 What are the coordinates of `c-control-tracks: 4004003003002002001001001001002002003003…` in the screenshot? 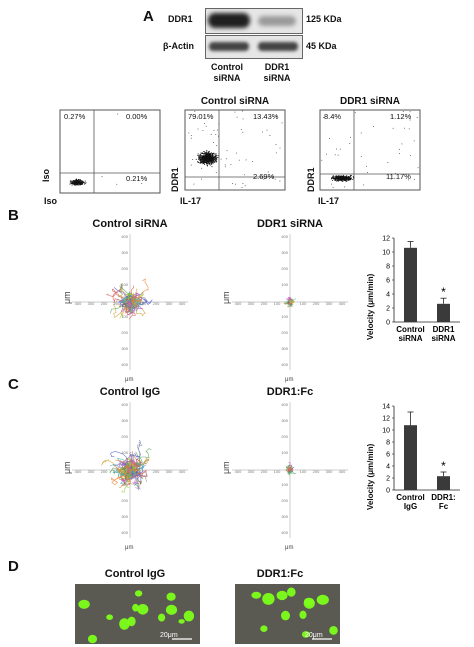 It's located at (130, 470).